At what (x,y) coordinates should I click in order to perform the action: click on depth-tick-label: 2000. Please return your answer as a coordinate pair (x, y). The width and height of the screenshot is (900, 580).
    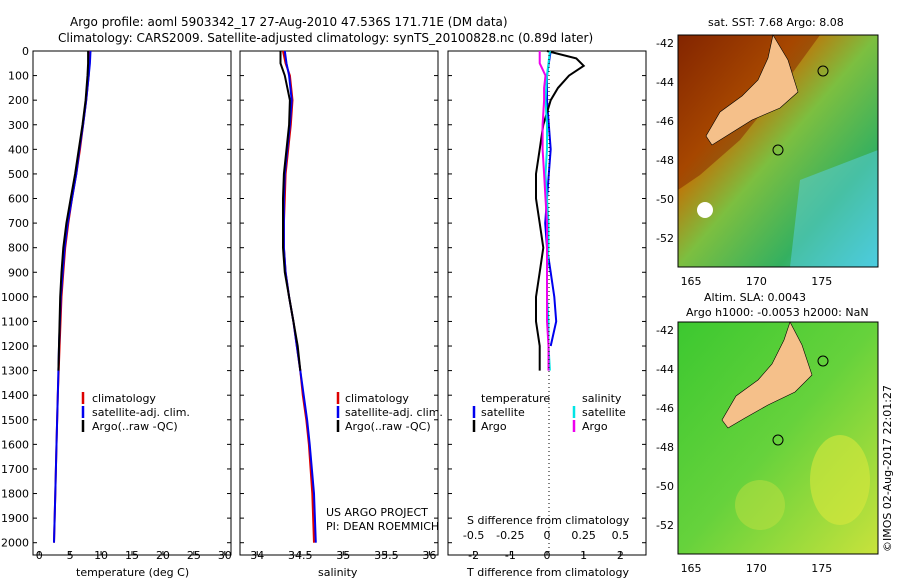
    Looking at the image, I should click on (15, 543).